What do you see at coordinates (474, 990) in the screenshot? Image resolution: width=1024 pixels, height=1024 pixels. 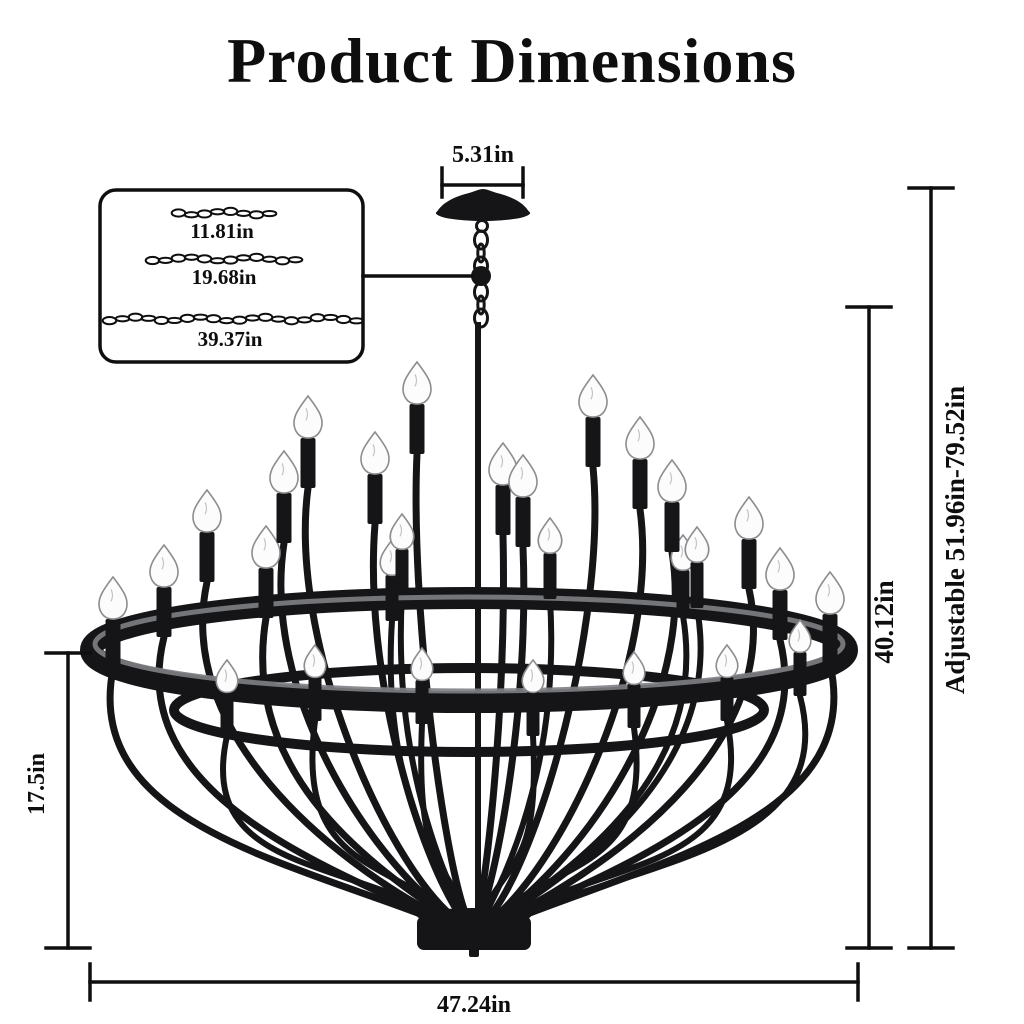 I see `width-dimension: 47.24in` at bounding box center [474, 990].